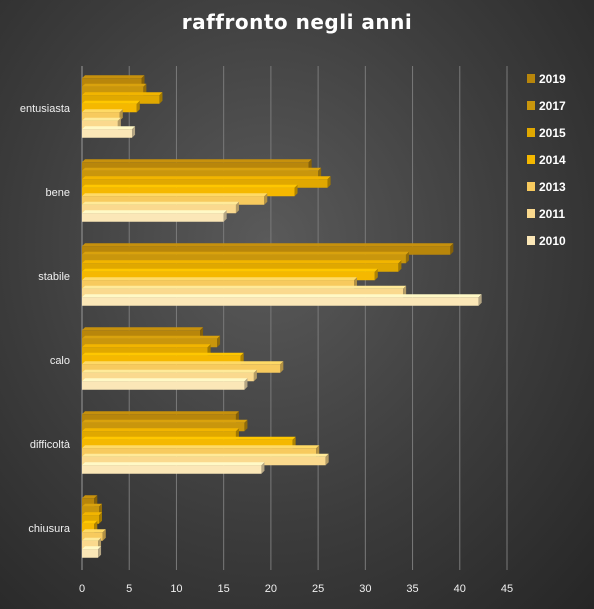  What do you see at coordinates (460, 589) in the screenshot?
I see `x-tick-40: 40` at bounding box center [460, 589].